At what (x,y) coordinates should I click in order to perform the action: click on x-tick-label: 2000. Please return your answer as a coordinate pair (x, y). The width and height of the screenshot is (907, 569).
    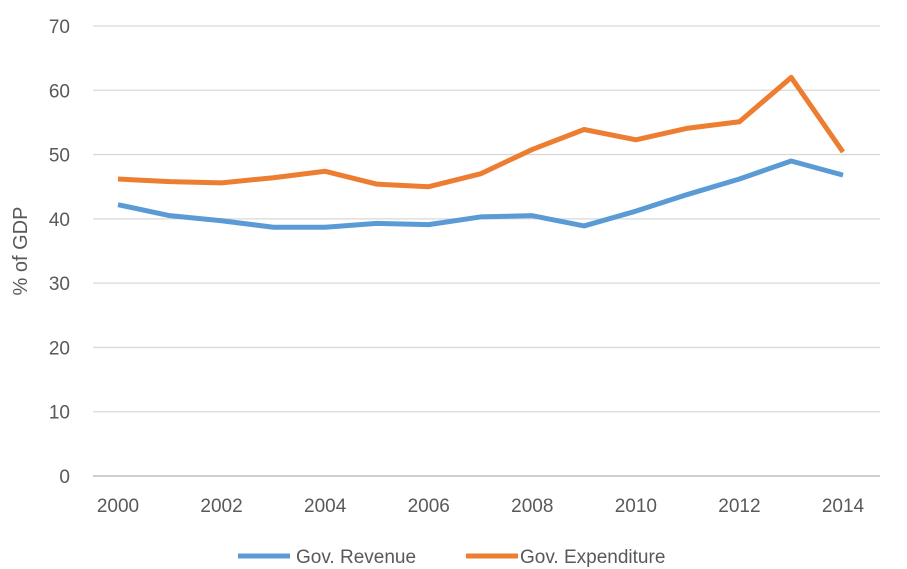
    Looking at the image, I should click on (118, 506).